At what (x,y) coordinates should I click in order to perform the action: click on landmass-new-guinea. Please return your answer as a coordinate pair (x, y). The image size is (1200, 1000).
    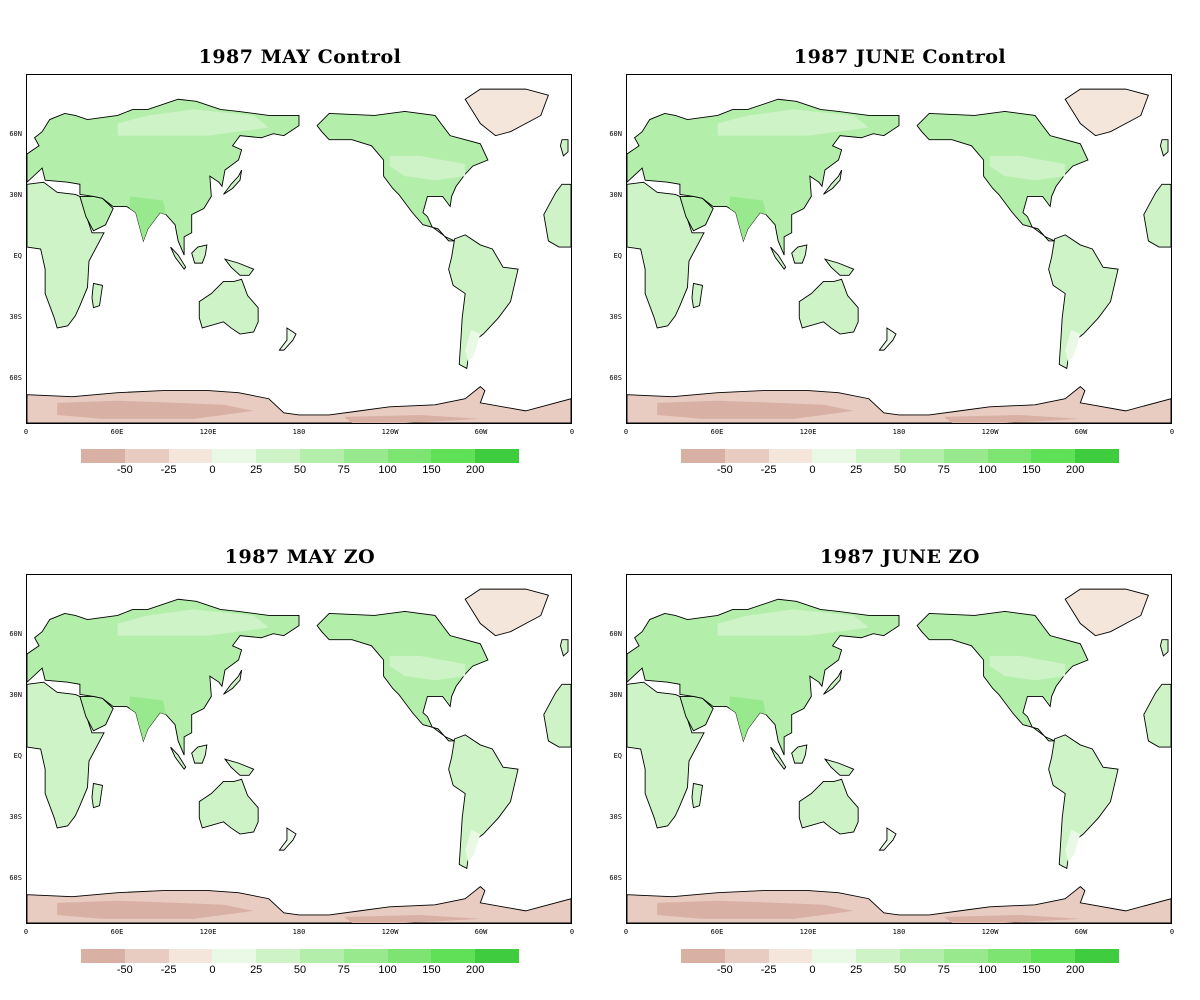
    Looking at the image, I should click on (239, 267).